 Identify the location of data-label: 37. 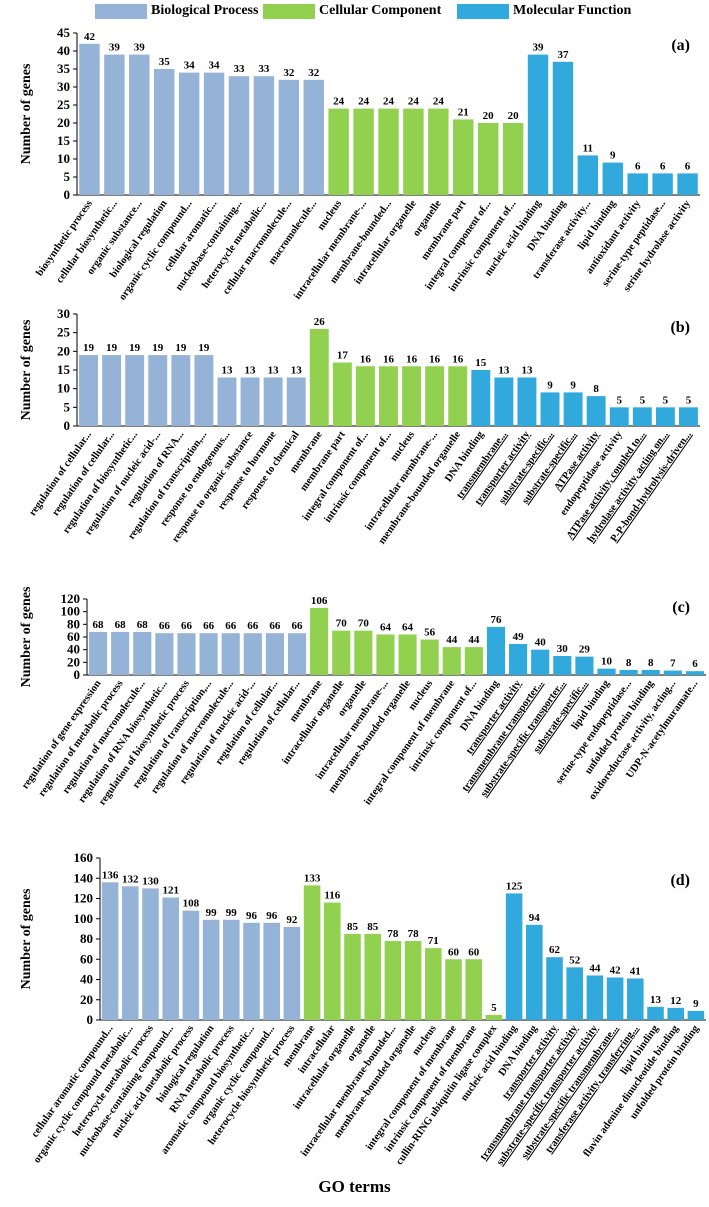
(563, 55).